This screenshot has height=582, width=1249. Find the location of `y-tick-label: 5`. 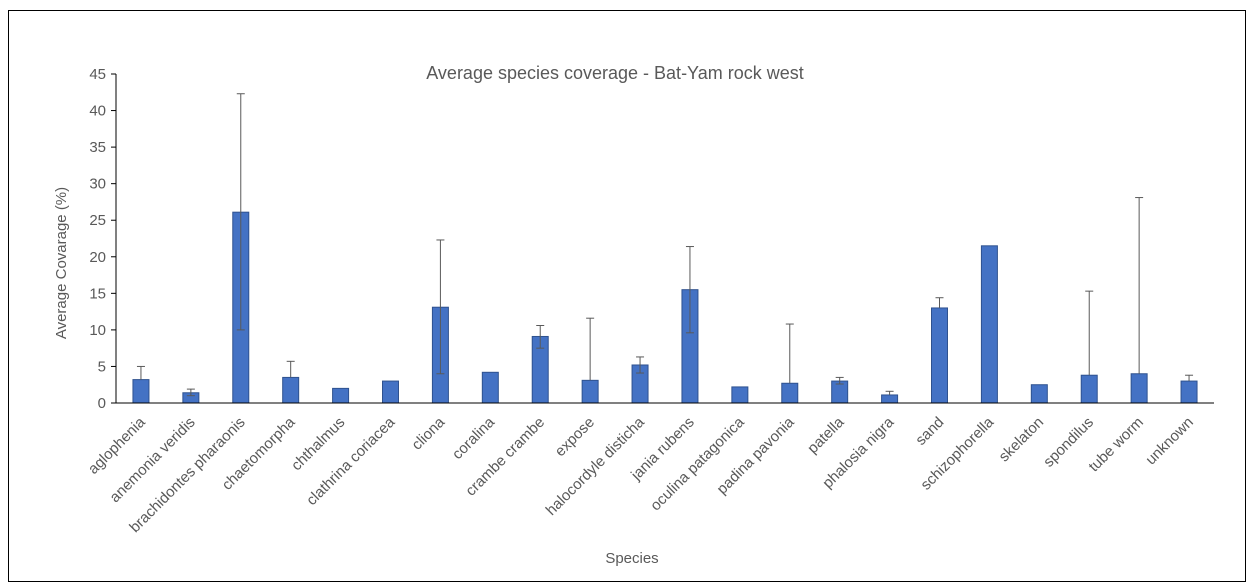

y-tick-label: 5 is located at coordinates (102, 366).